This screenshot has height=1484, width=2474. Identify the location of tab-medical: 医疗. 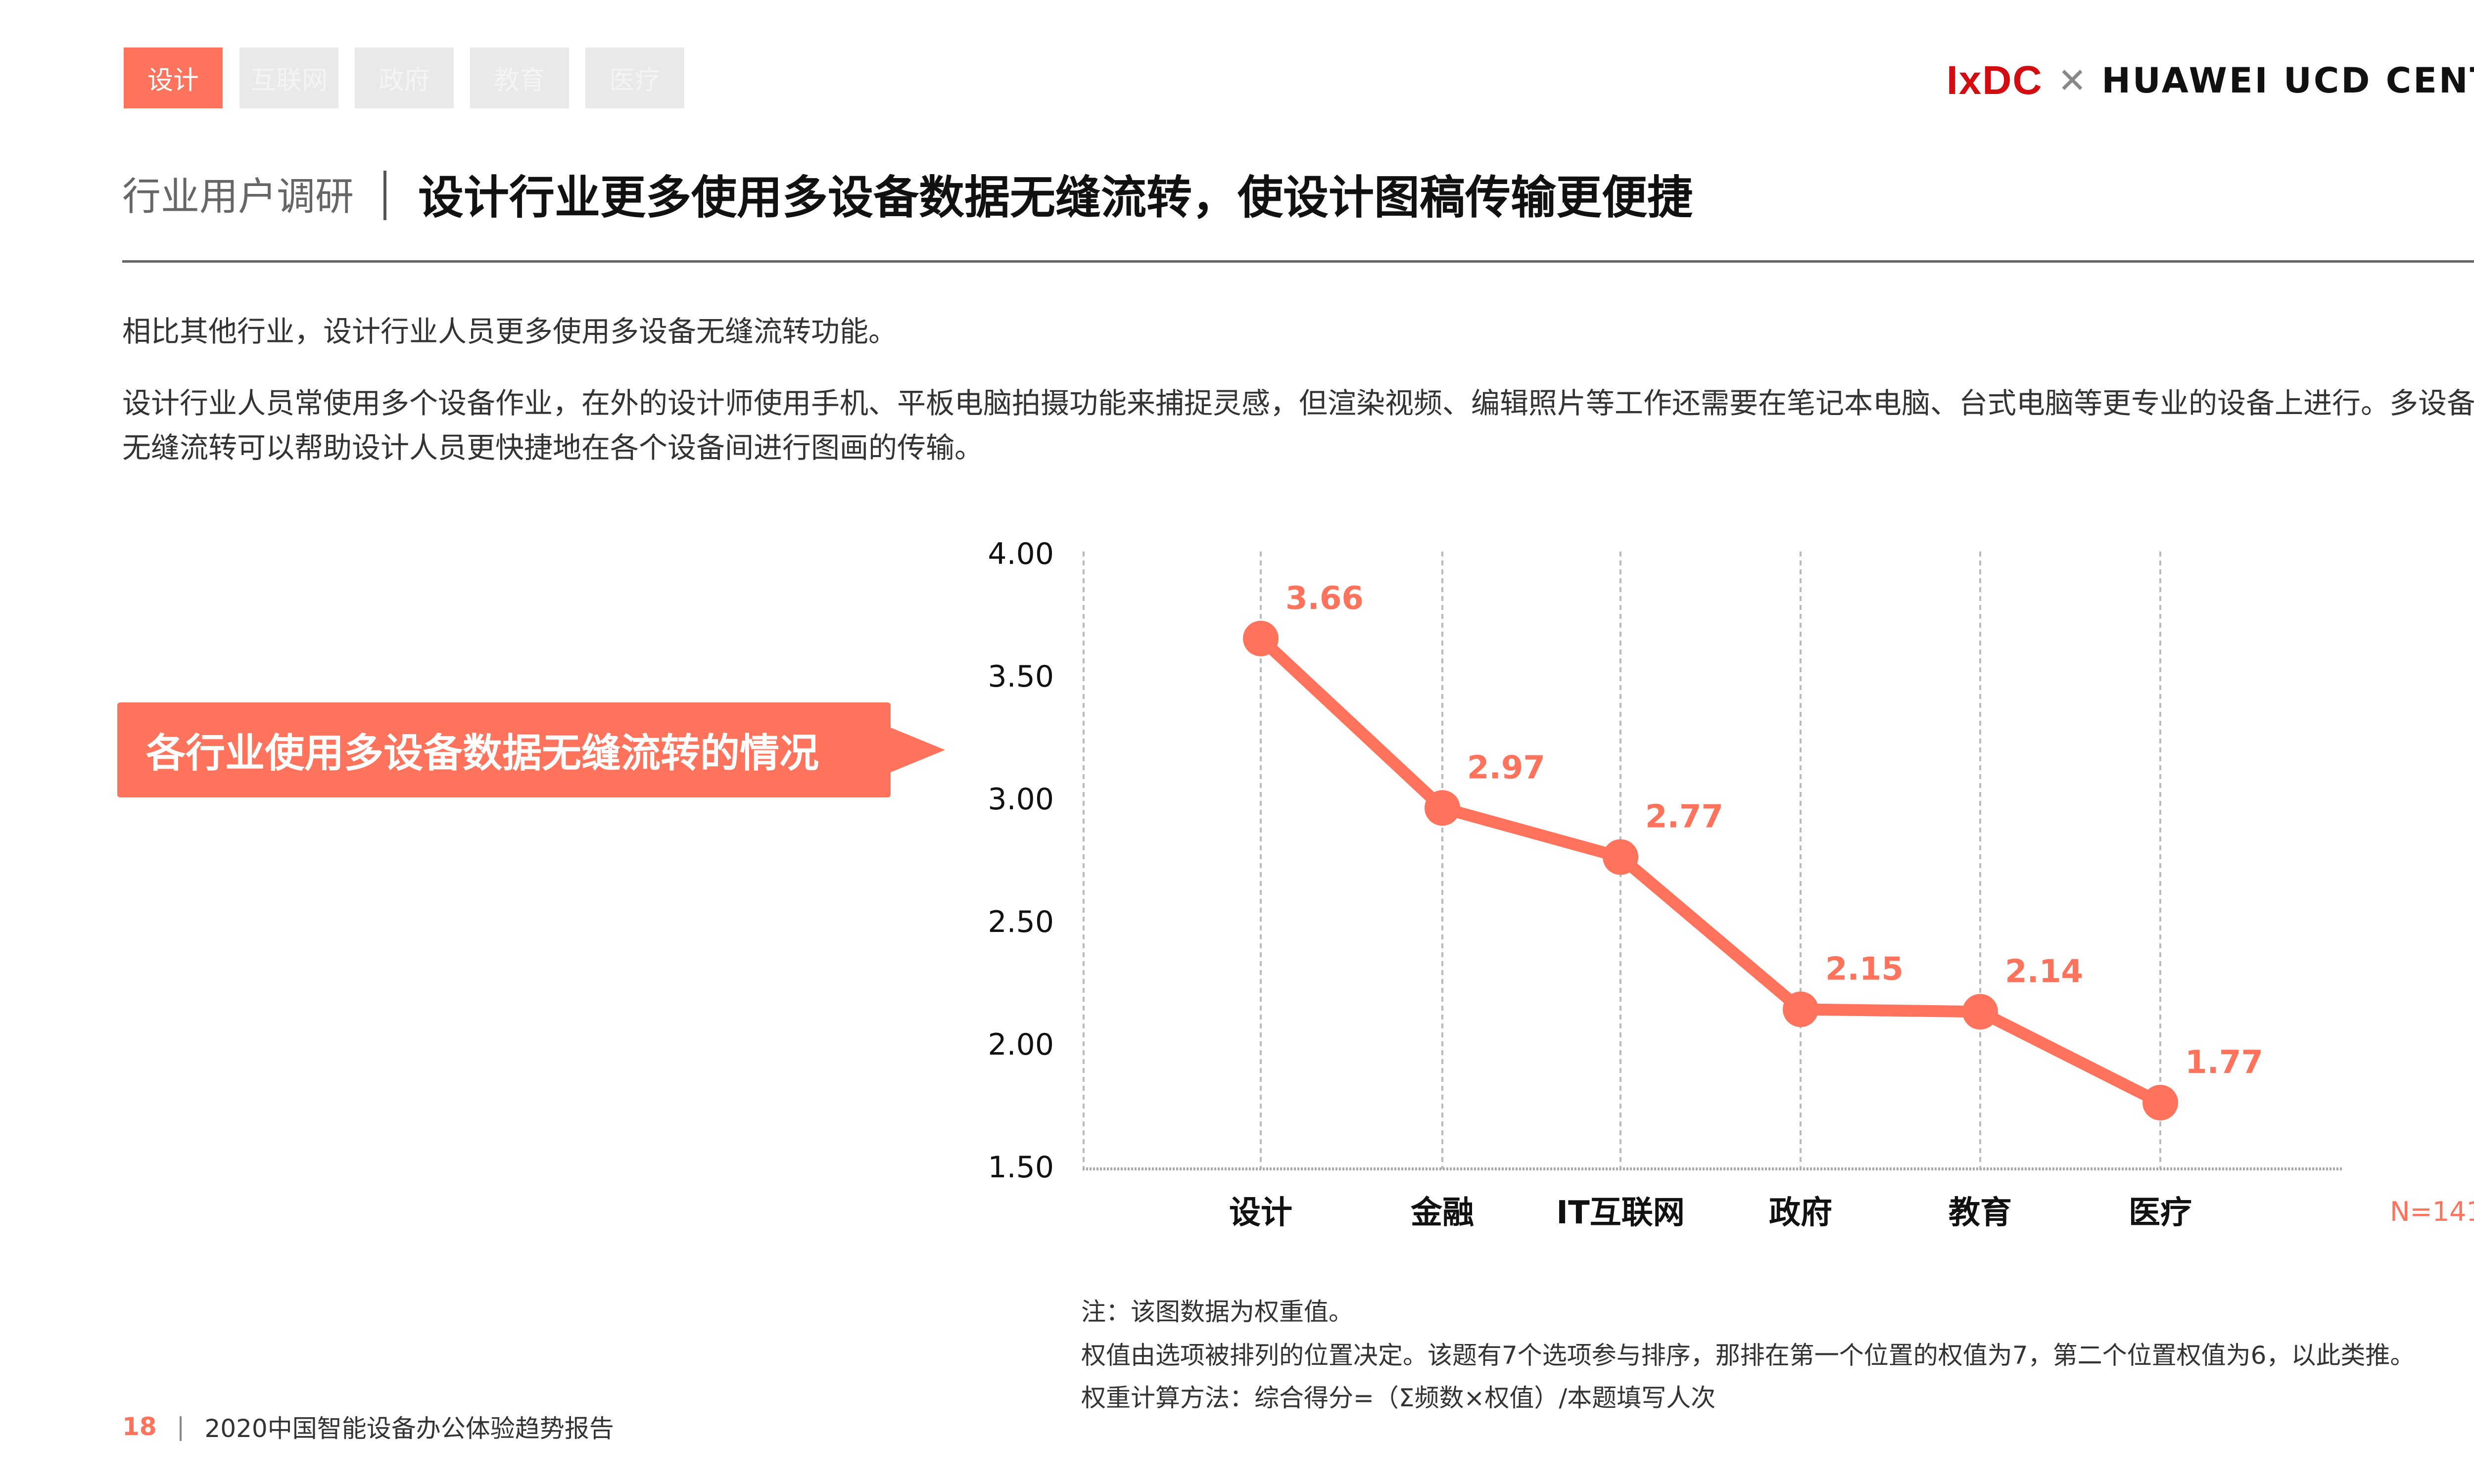
(635, 77).